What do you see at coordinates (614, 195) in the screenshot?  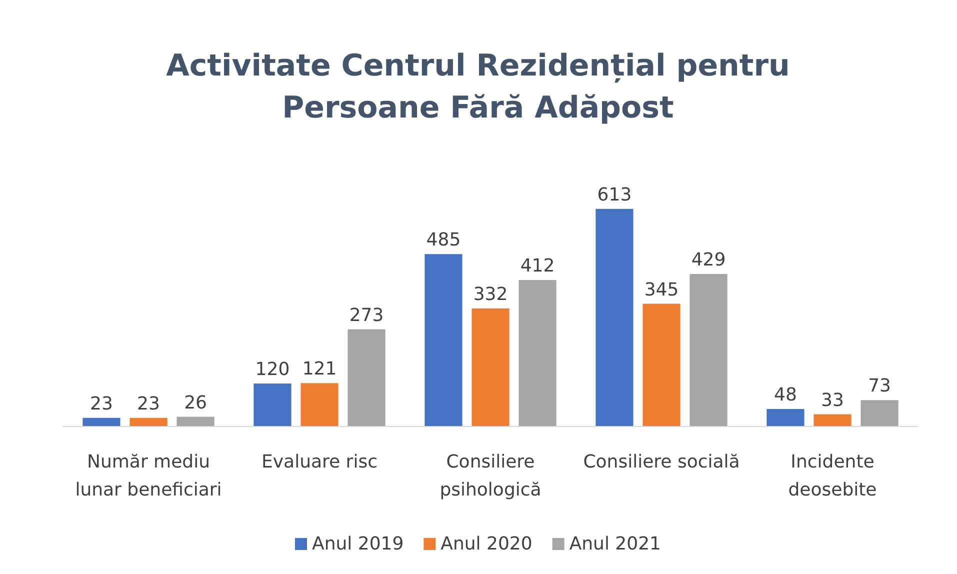 I see `data-label: 613` at bounding box center [614, 195].